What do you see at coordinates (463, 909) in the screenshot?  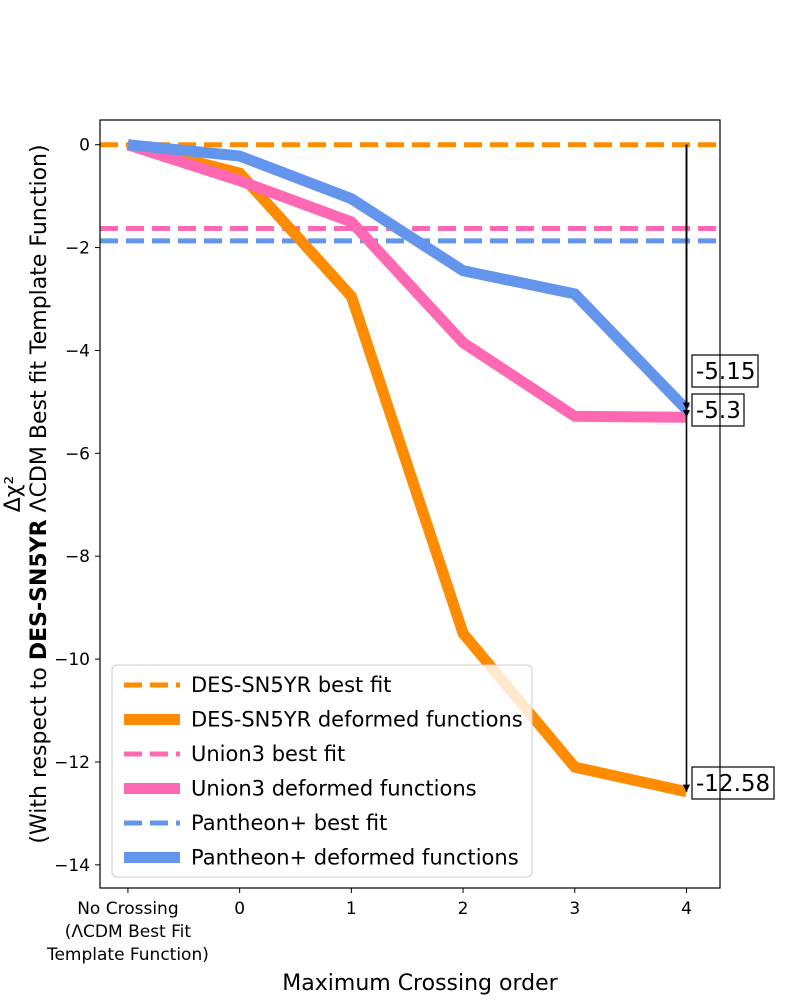 I see `x-tick-label-3: 2` at bounding box center [463, 909].